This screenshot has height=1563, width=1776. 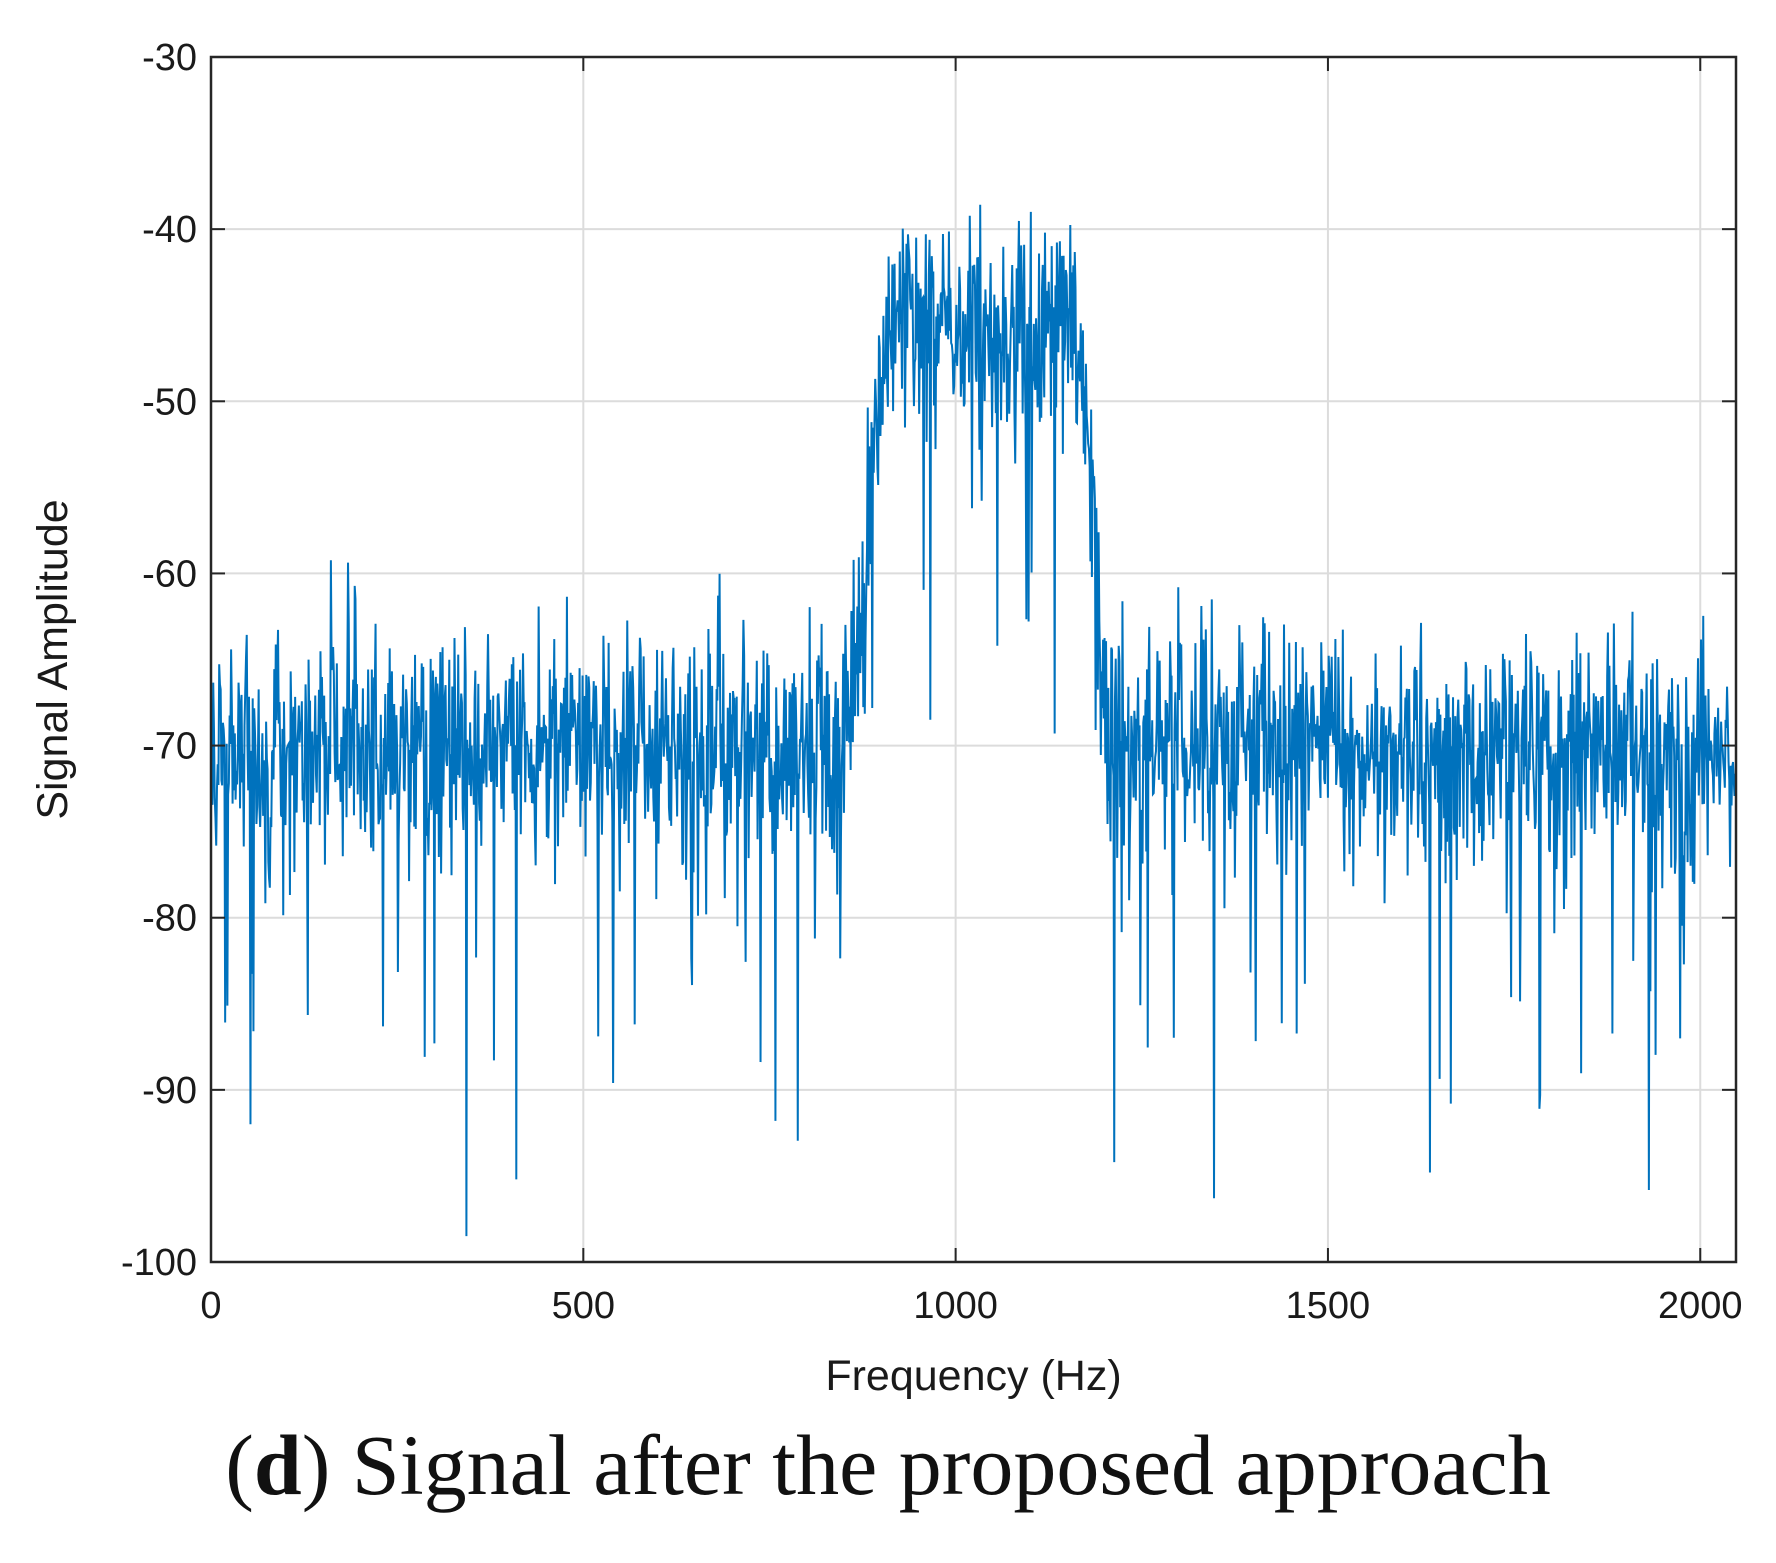 I want to click on x-tick-label: 0, so click(x=210, y=1306).